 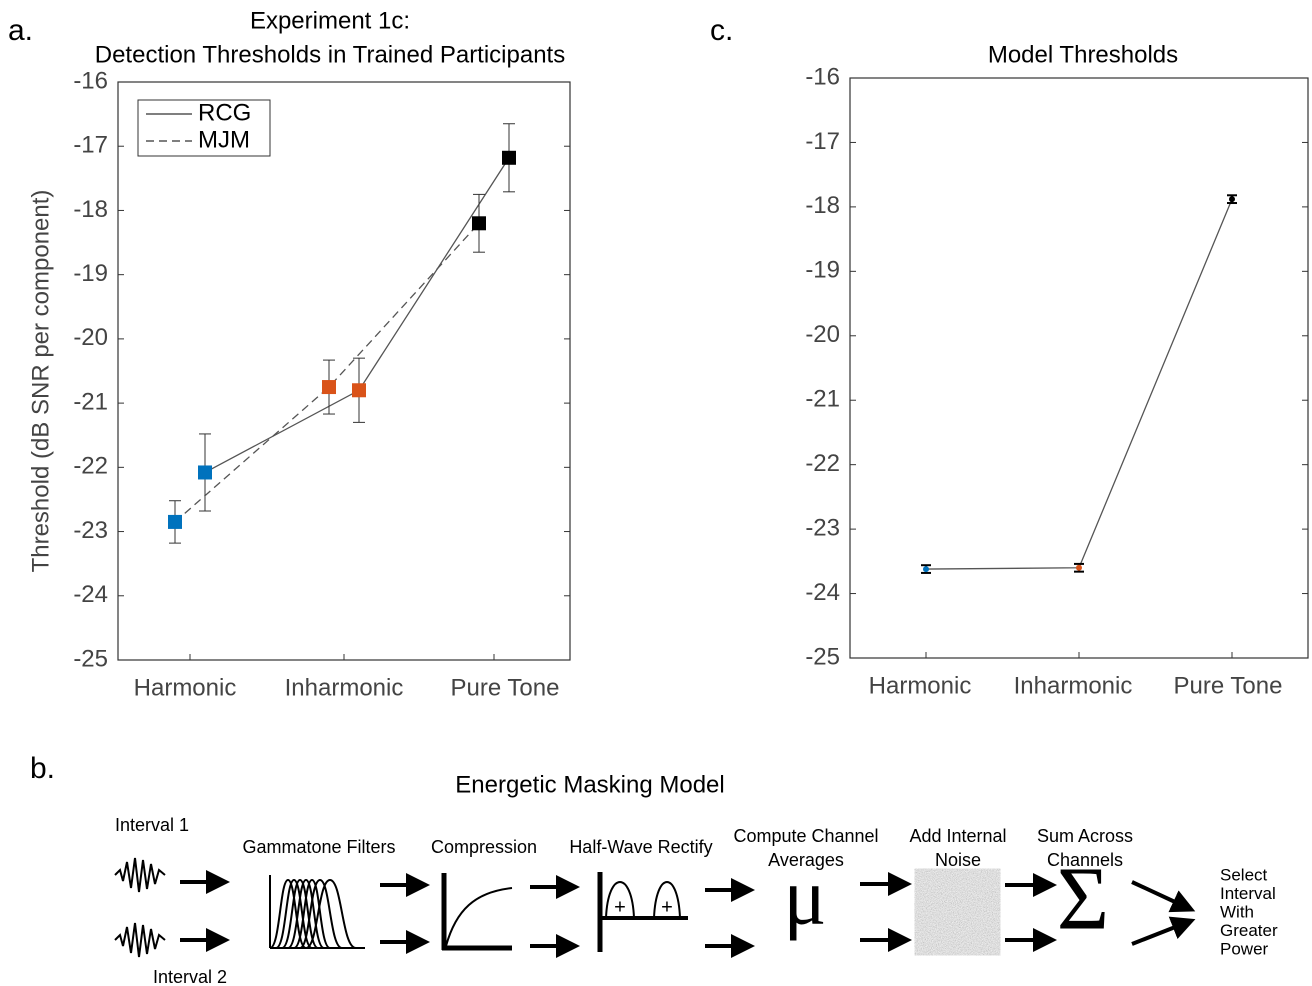 I want to click on arrows, so click(x=688, y=914).